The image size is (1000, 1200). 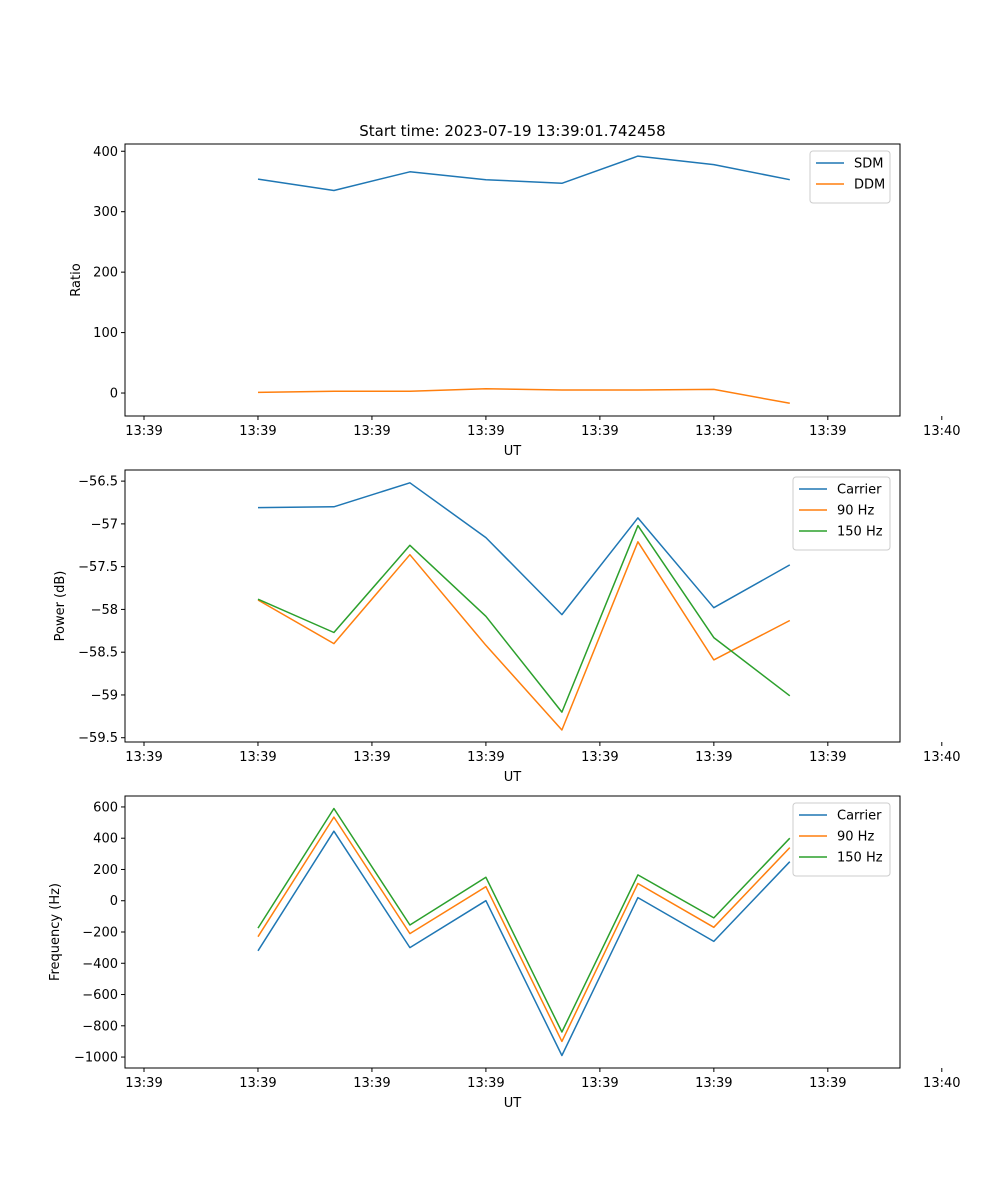 What do you see at coordinates (76, 279) in the screenshot?
I see `y-axis-label: Ratio` at bounding box center [76, 279].